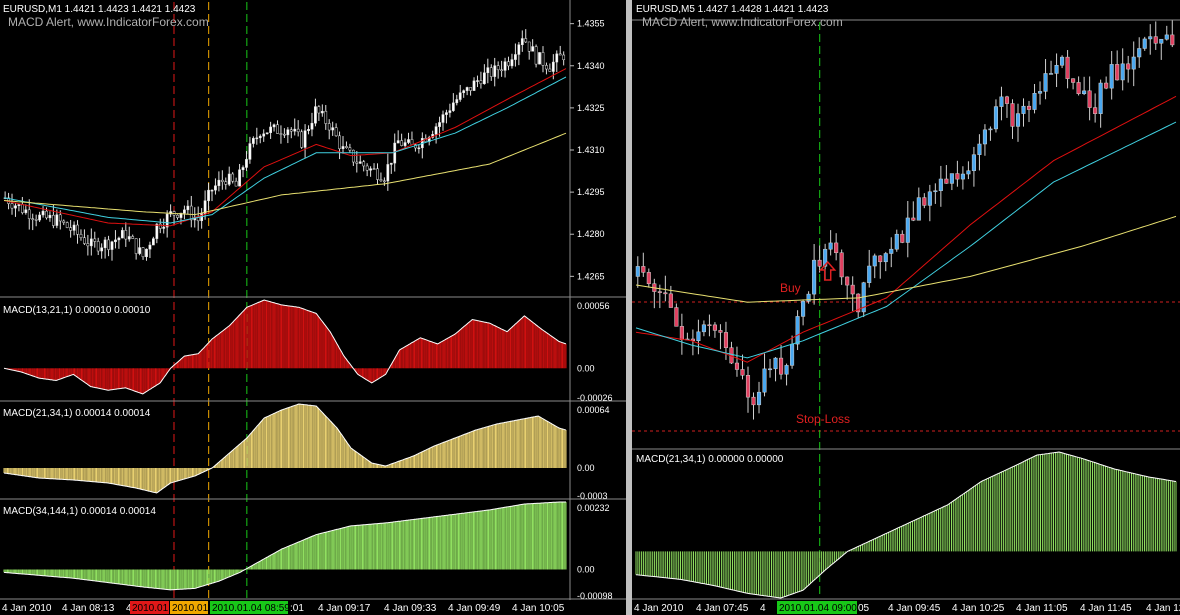 The height and width of the screenshot is (615, 1180). I want to click on time-label: 4 Jan 2010, so click(27, 608).